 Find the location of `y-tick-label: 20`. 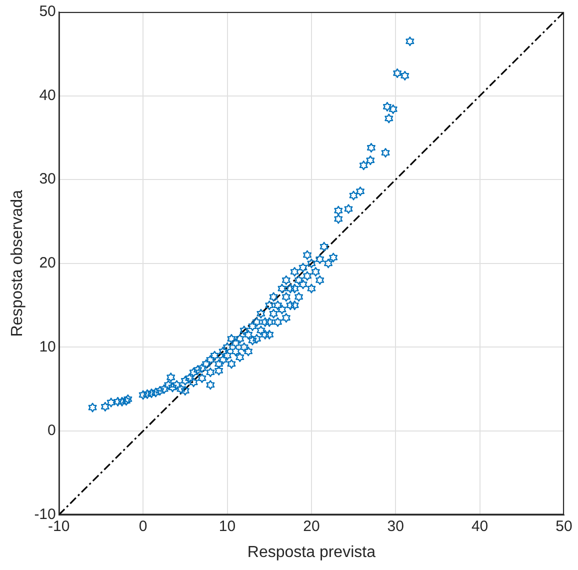

y-tick-label: 20 is located at coordinates (47, 263).